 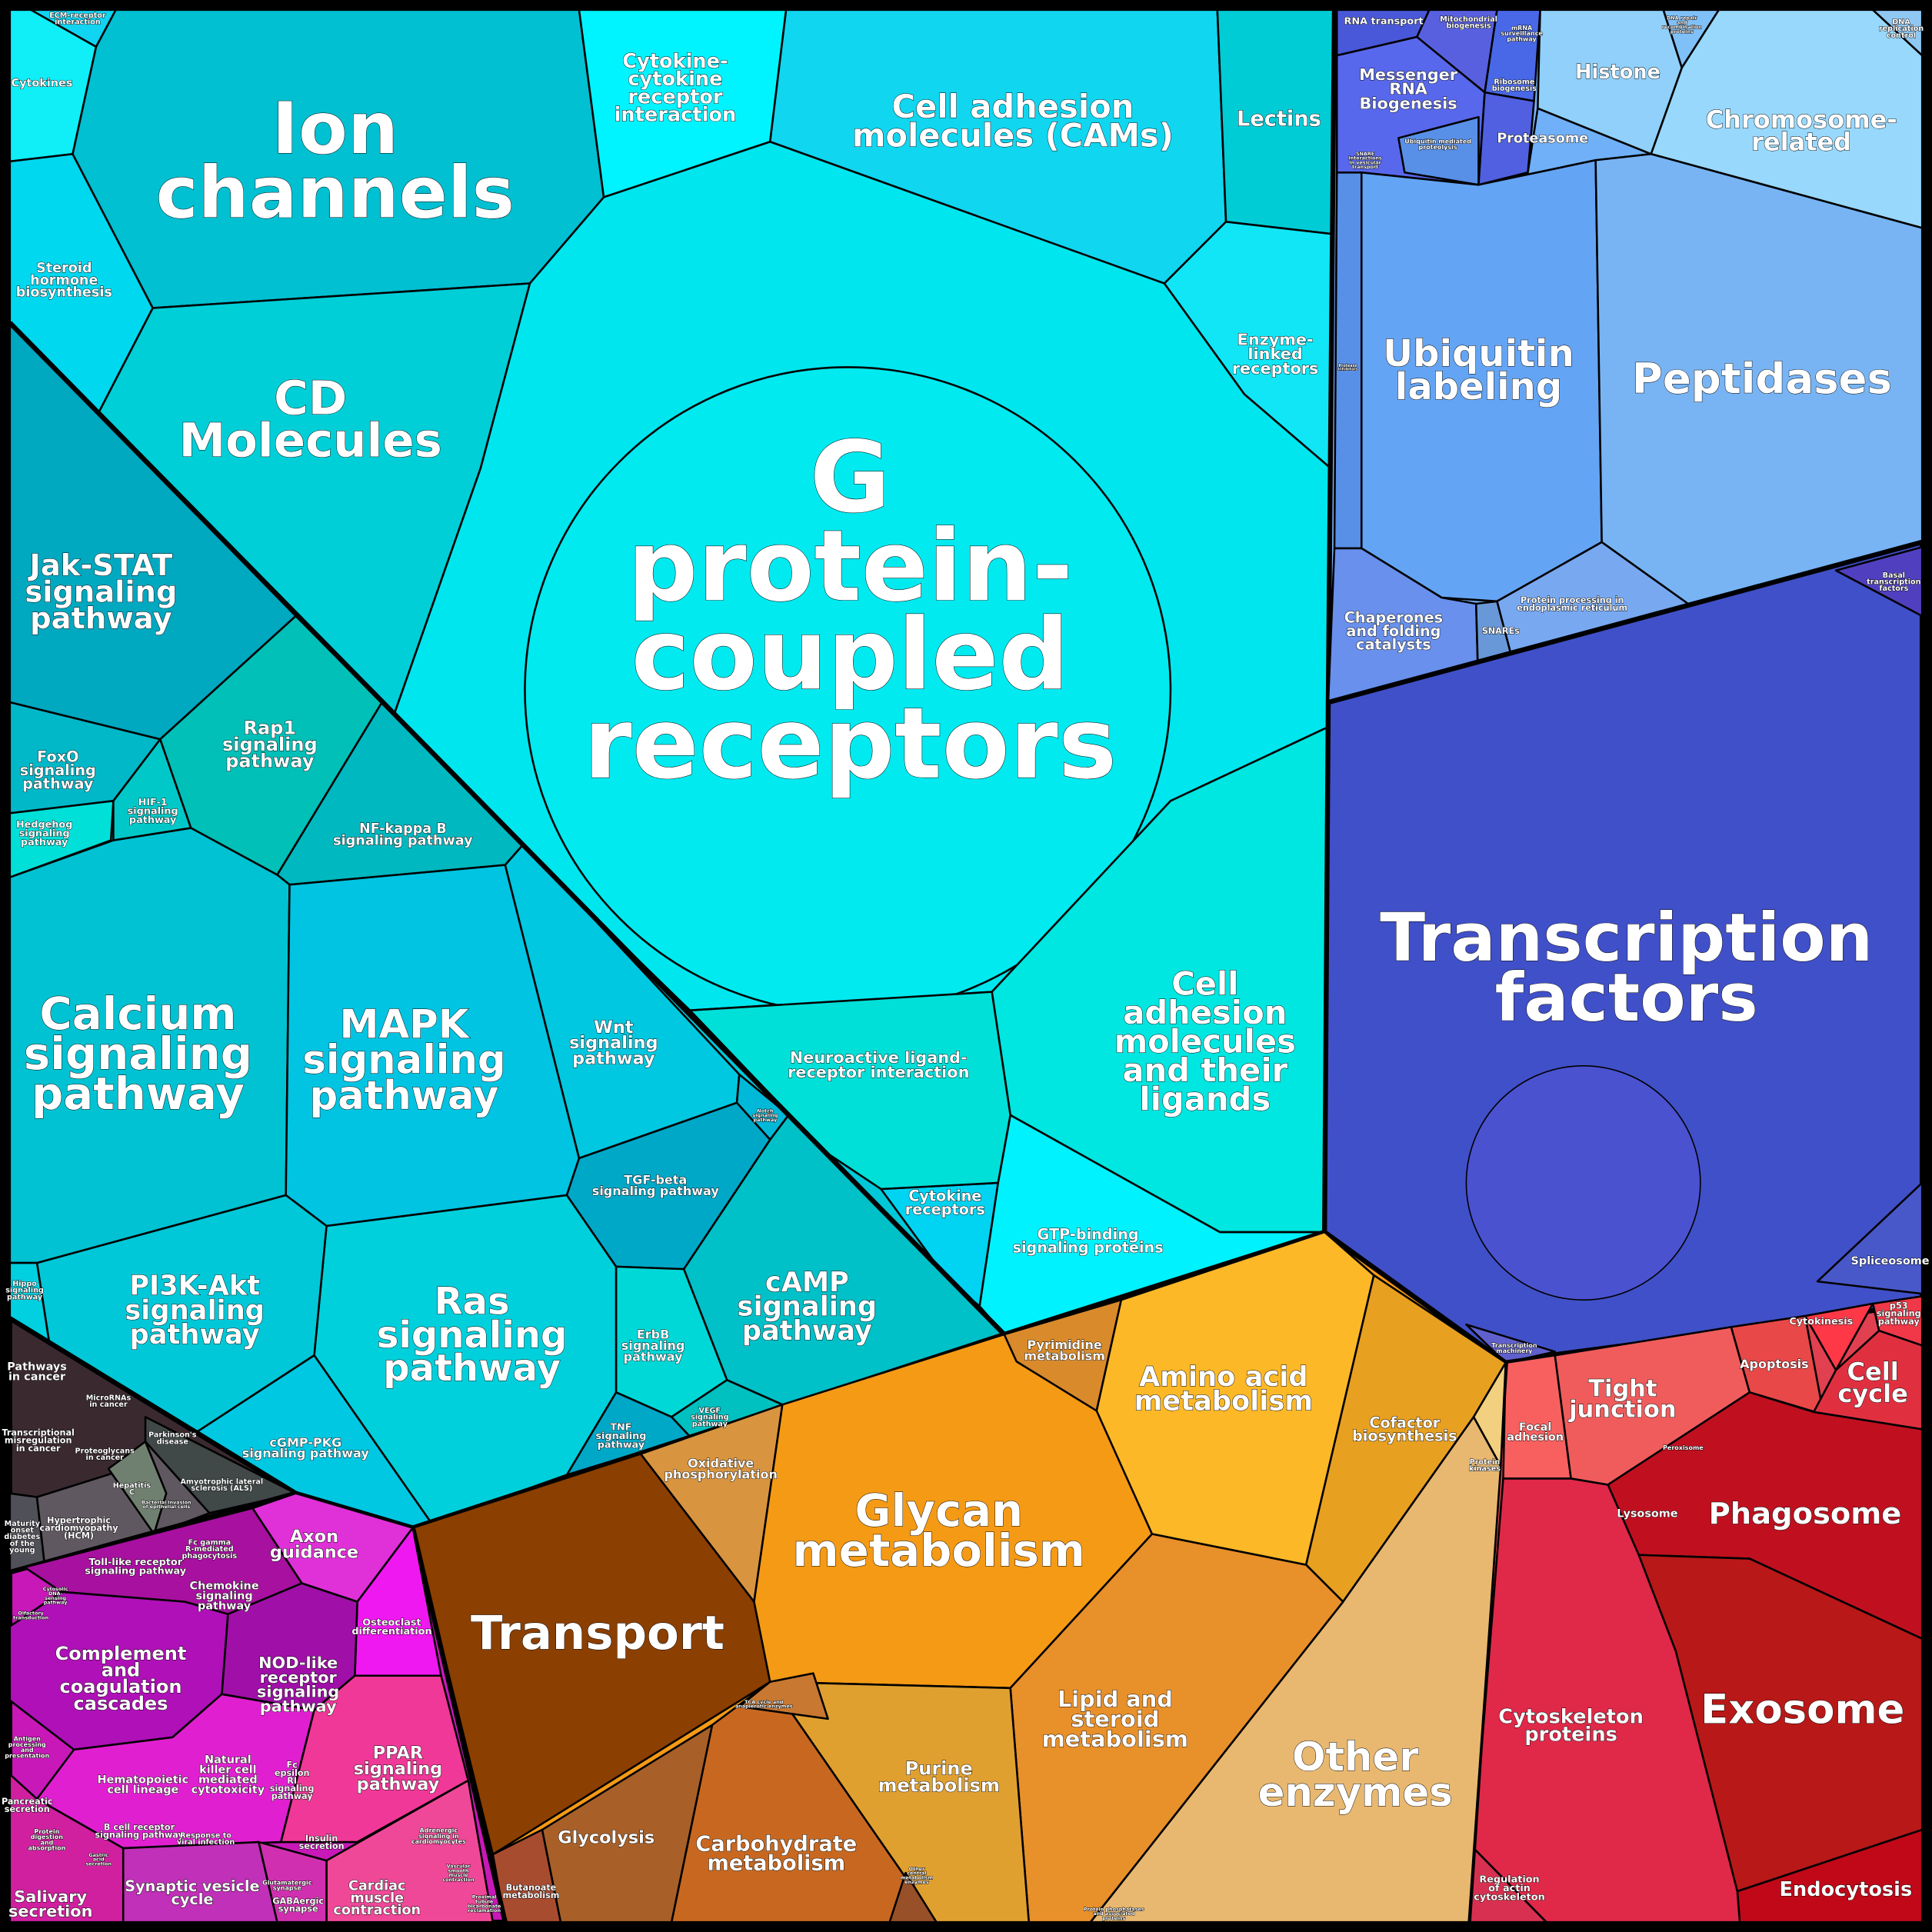 What do you see at coordinates (783, 1696) in the screenshot?
I see `region-tca` at bounding box center [783, 1696].